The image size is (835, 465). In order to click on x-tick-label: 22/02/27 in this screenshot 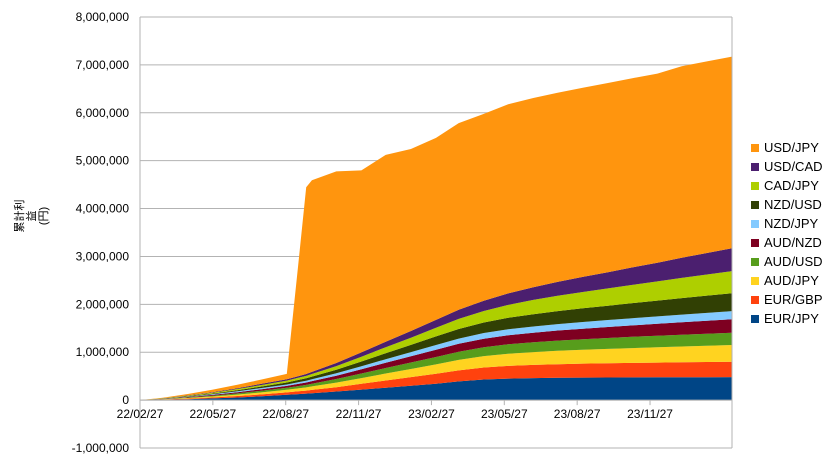, I will do `click(140, 414)`.